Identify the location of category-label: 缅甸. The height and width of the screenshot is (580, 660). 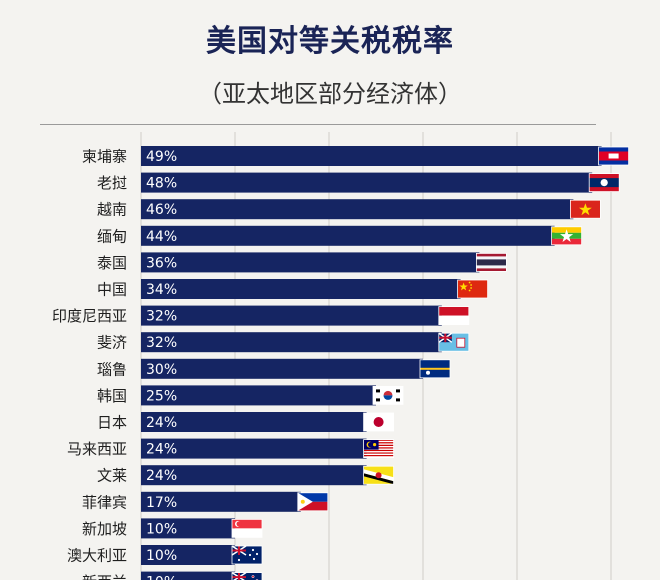
(112, 236).